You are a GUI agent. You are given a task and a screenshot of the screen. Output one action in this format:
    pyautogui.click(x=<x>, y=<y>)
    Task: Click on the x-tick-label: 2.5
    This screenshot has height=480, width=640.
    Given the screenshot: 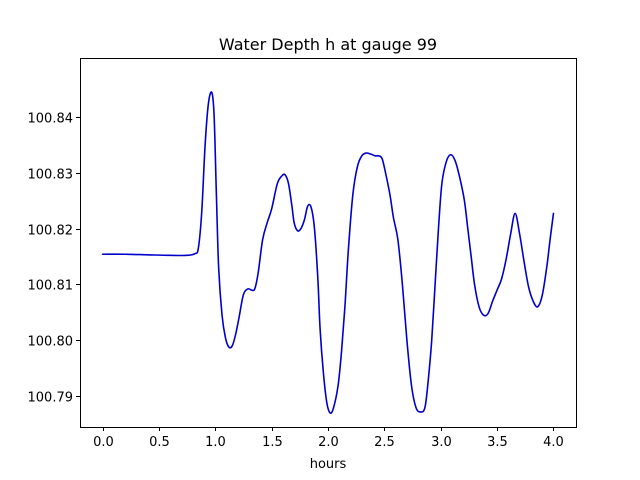 What is the action you would take?
    pyautogui.click(x=384, y=442)
    